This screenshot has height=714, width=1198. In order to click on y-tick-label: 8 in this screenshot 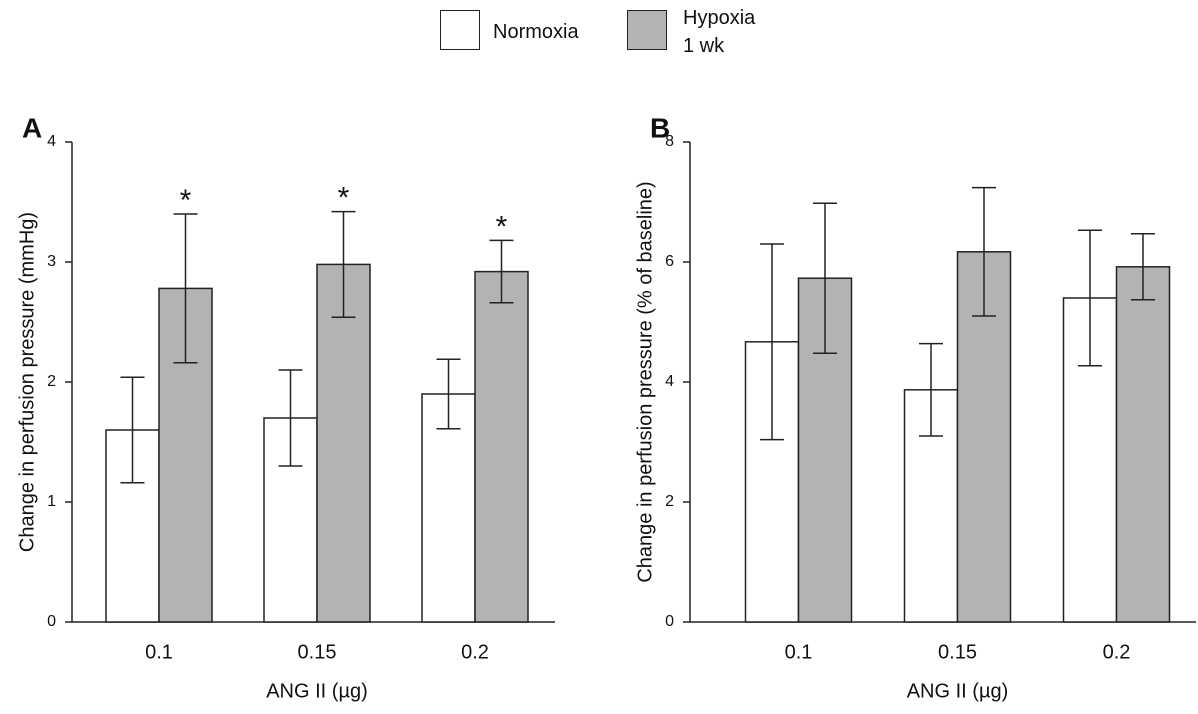, I will do `click(669, 141)`.